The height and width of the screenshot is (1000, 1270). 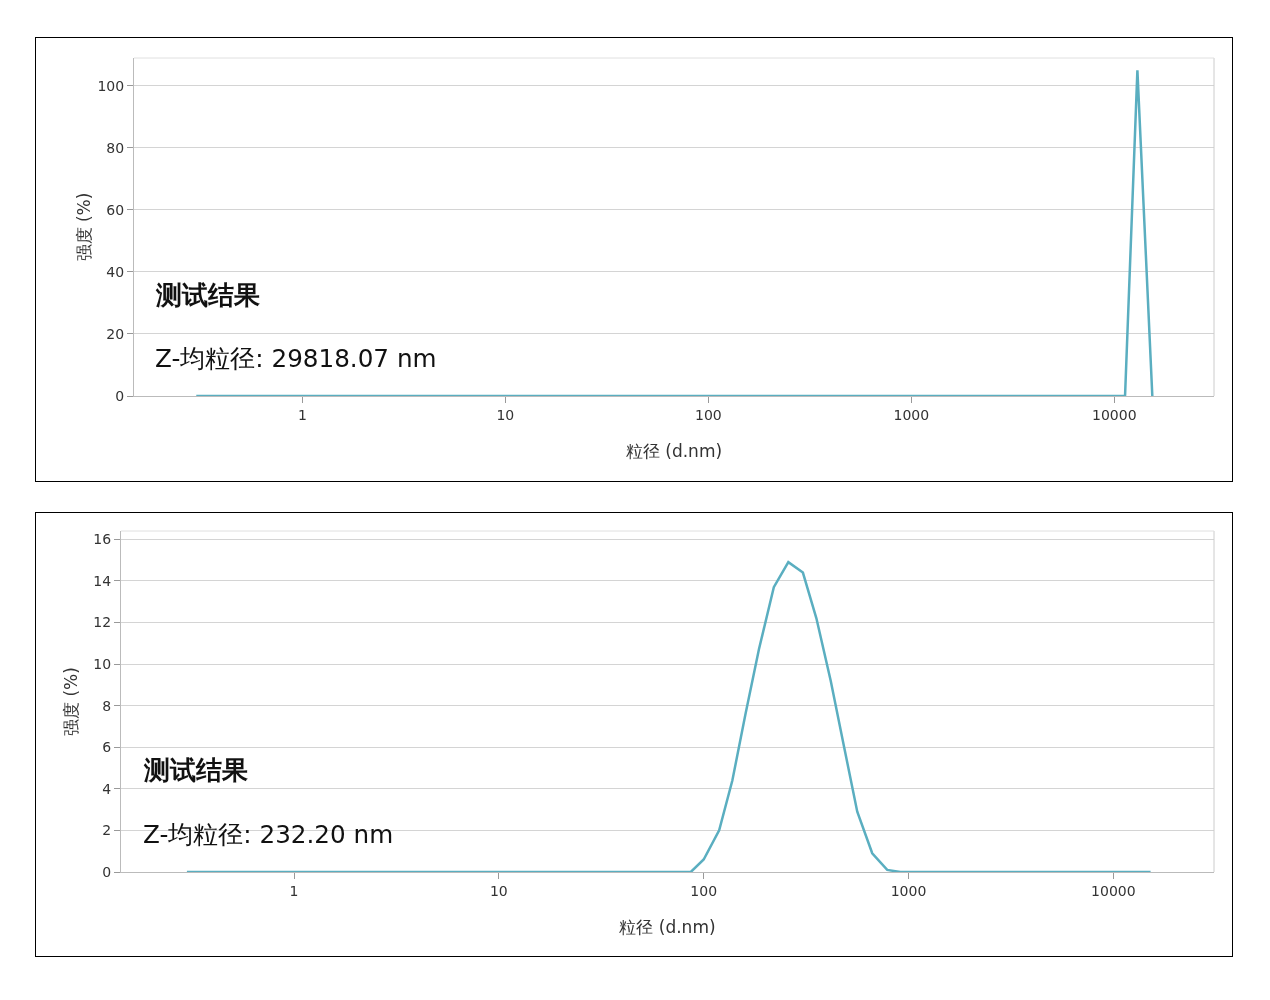 What do you see at coordinates (111, 85) in the screenshot?
I see `y-tick-label: 100` at bounding box center [111, 85].